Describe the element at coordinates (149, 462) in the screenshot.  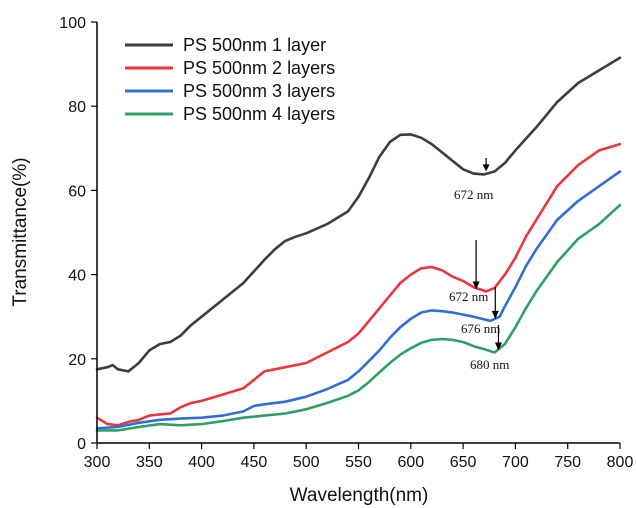
I see `x-tick-label: 350` at that location.